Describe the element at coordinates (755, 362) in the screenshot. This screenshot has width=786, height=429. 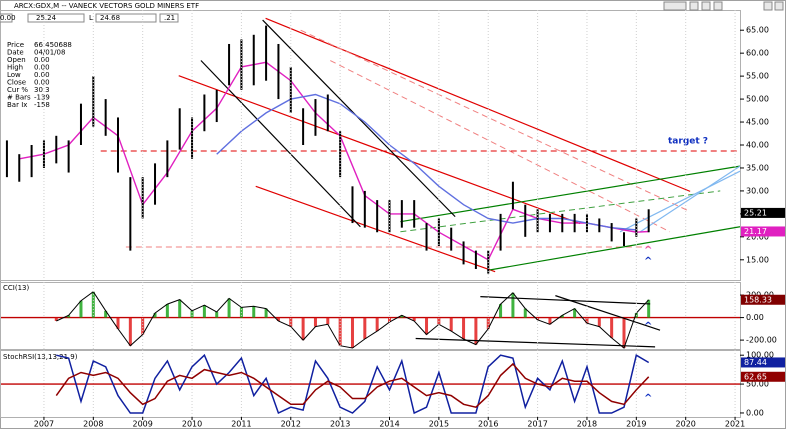
I see `last-value-label: 87.44` at that location.